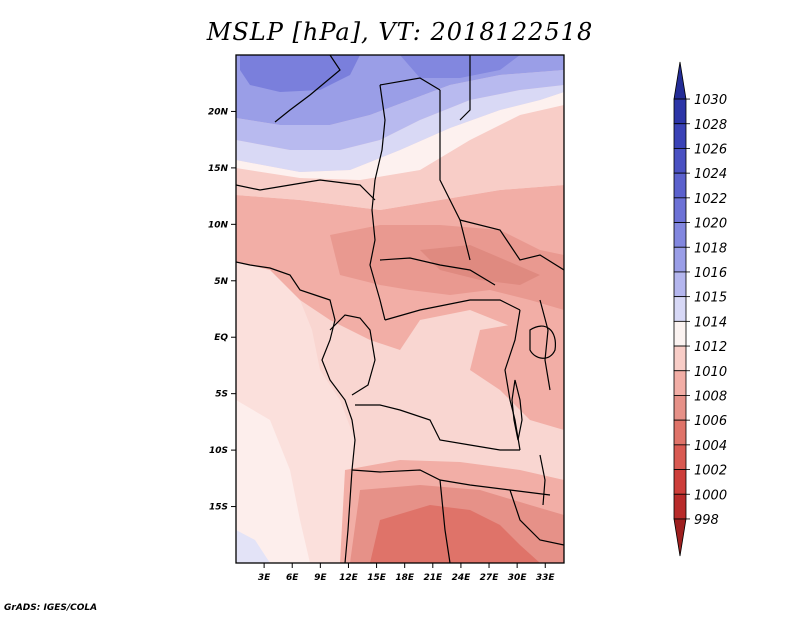 The width and height of the screenshot is (800, 618). What do you see at coordinates (253, 546) in the screenshot?
I see `field-1015-corner` at bounding box center [253, 546].